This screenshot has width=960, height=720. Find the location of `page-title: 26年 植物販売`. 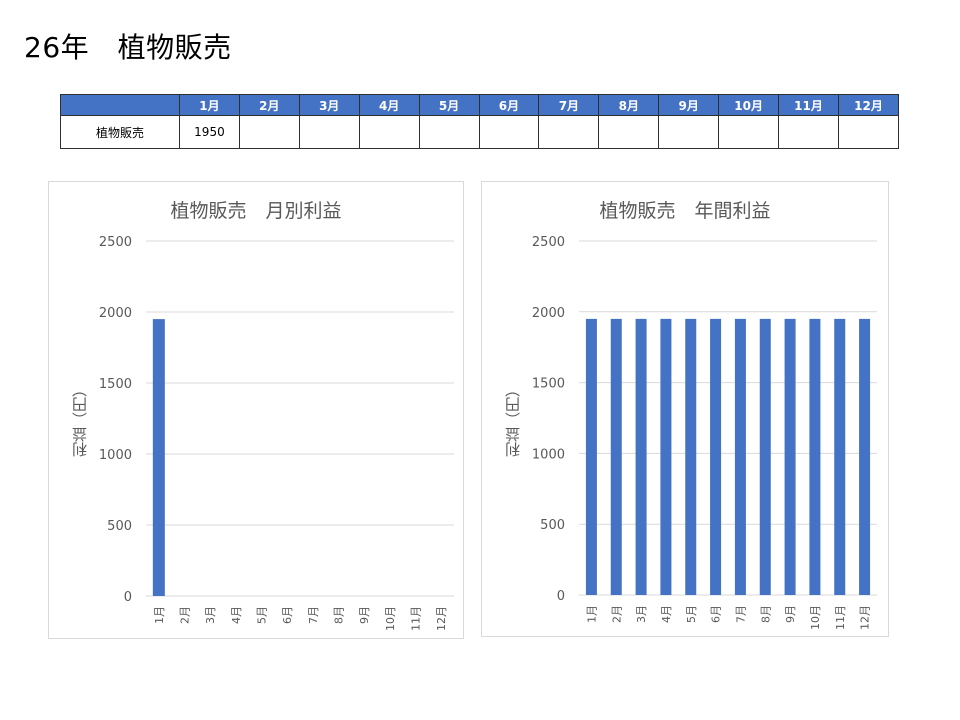

page-title: 26年 植物販売 is located at coordinates (128, 47).